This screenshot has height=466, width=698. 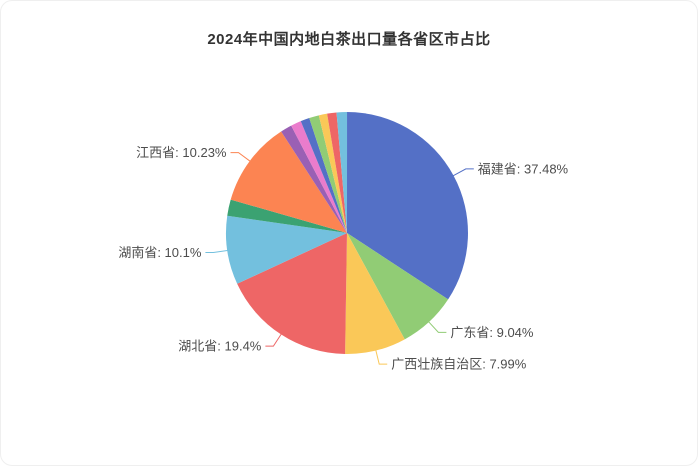 What do you see at coordinates (463, 172) in the screenshot?
I see `label-leader-line-福建省` at bounding box center [463, 172].